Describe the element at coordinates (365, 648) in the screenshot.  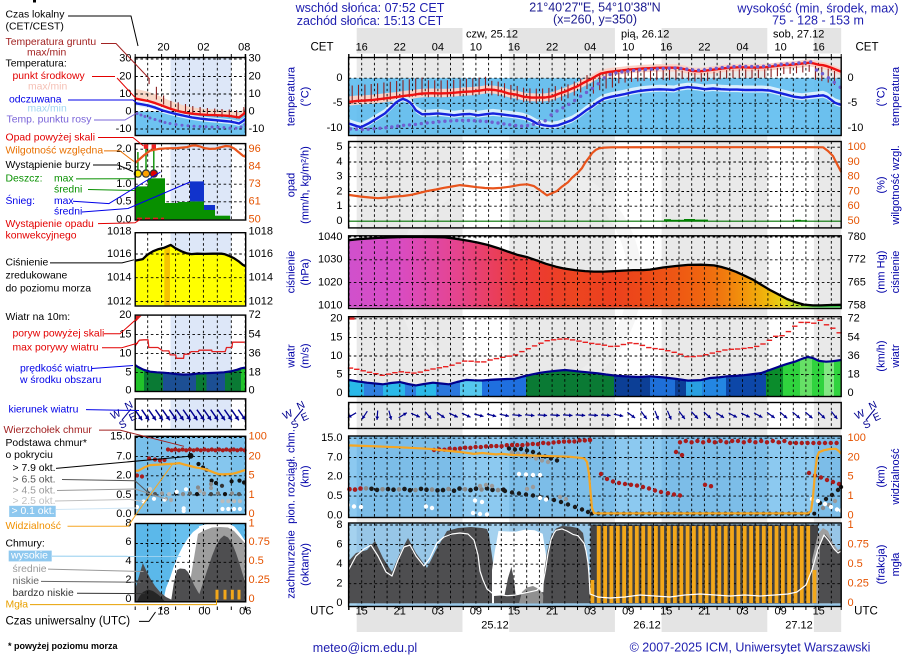
I see `svg-text: meteo@icm.edu.pl` at that location.